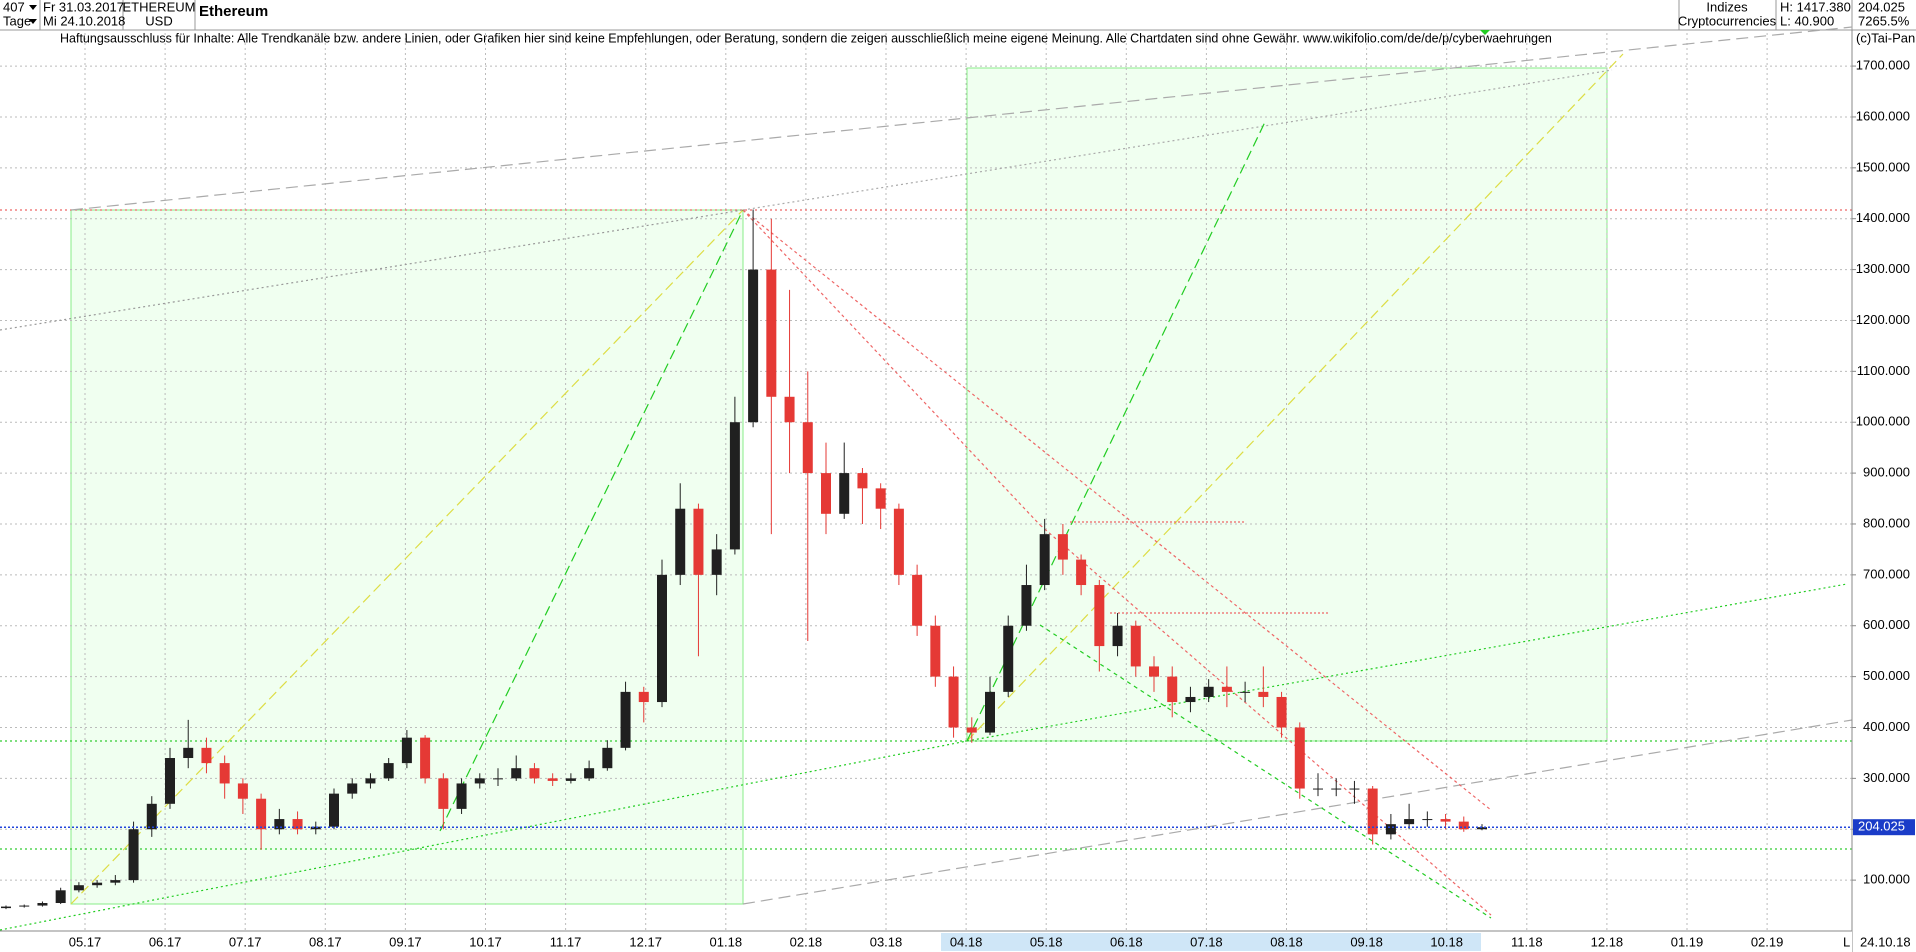 The image size is (1916, 952). What do you see at coordinates (233, 11) in the screenshot?
I see `instrument-name: Ethereum` at bounding box center [233, 11].